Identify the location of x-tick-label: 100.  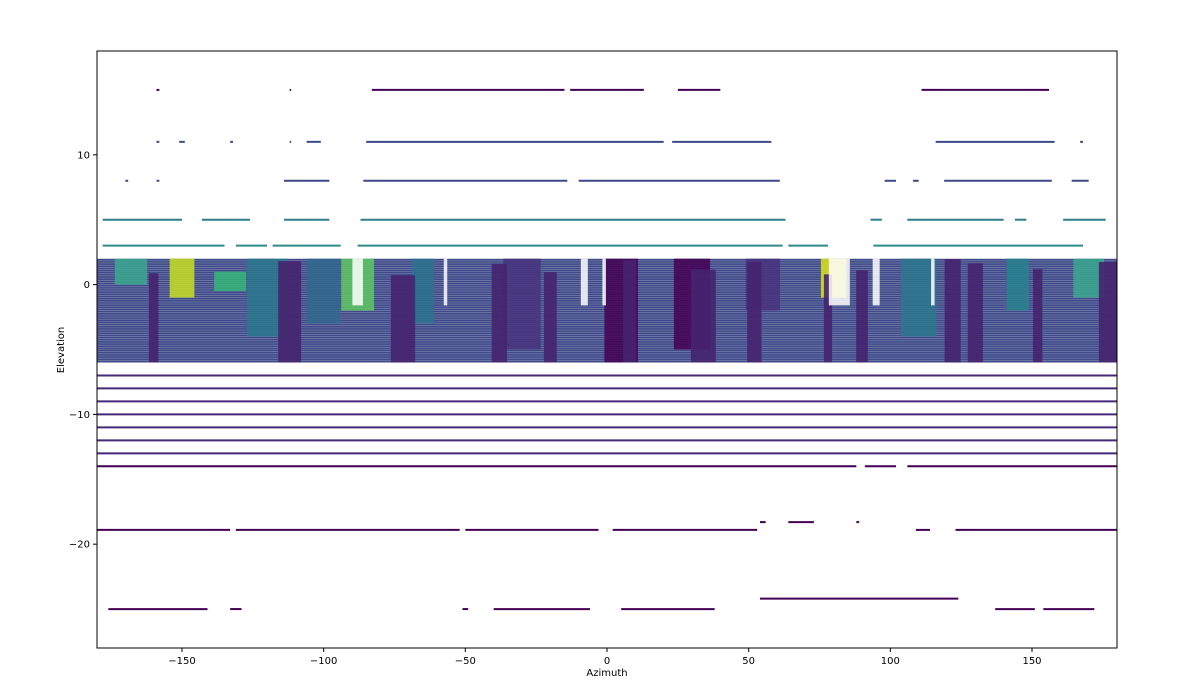
(890, 661).